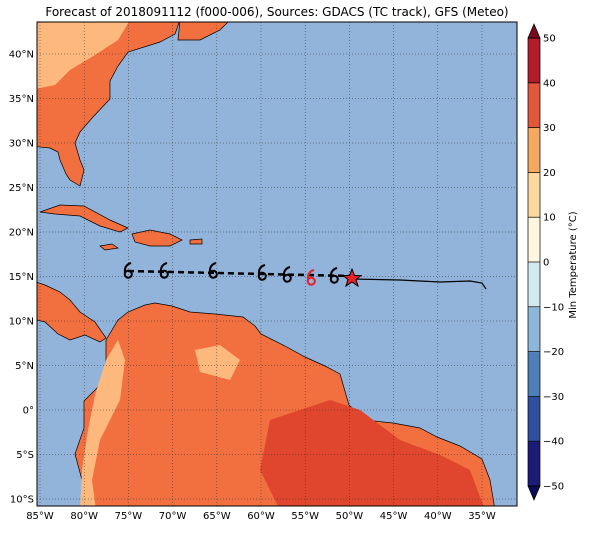 Image resolution: width=592 pixels, height=533 pixels. What do you see at coordinates (72, 312) in the screenshot?
I see `central-america` at bounding box center [72, 312].